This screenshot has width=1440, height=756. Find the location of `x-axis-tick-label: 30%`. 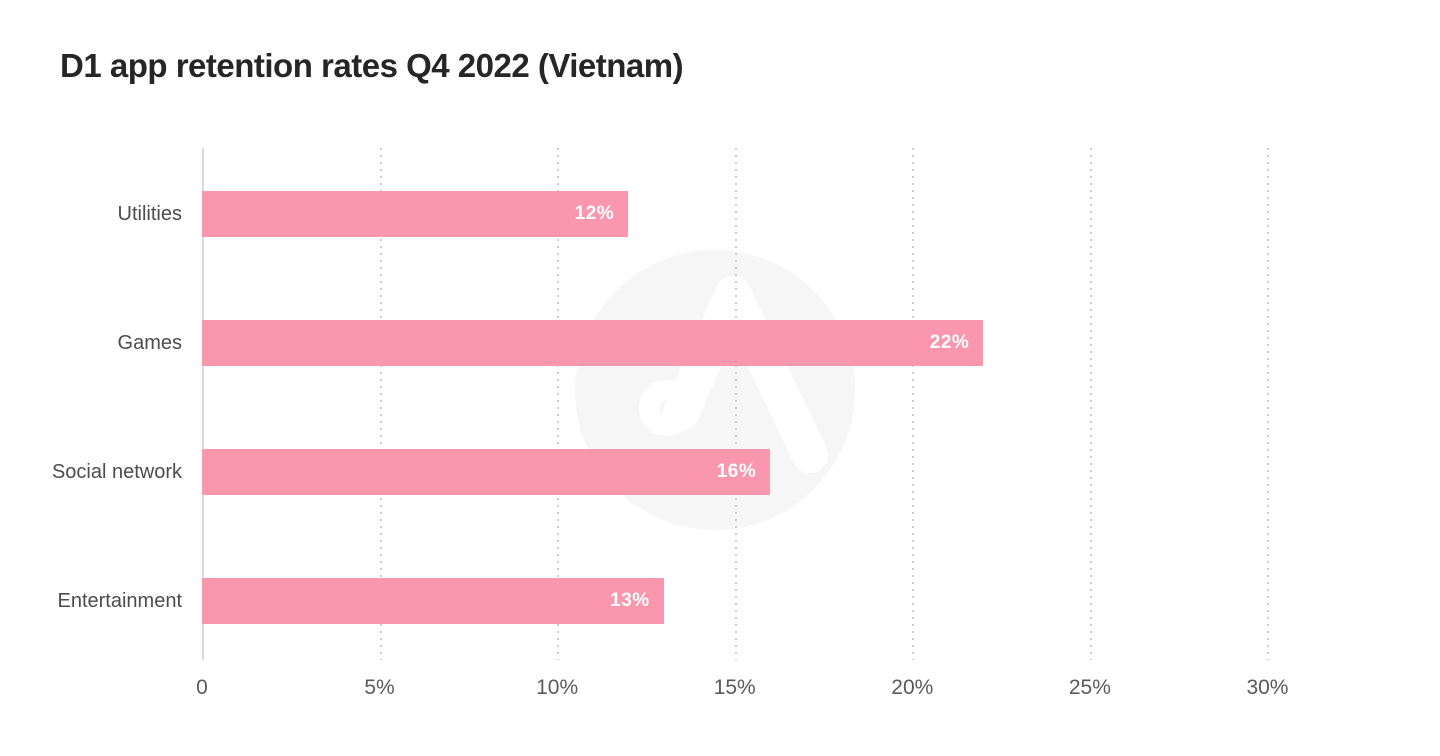

x-axis-tick-label: 30% is located at coordinates (1267, 687).